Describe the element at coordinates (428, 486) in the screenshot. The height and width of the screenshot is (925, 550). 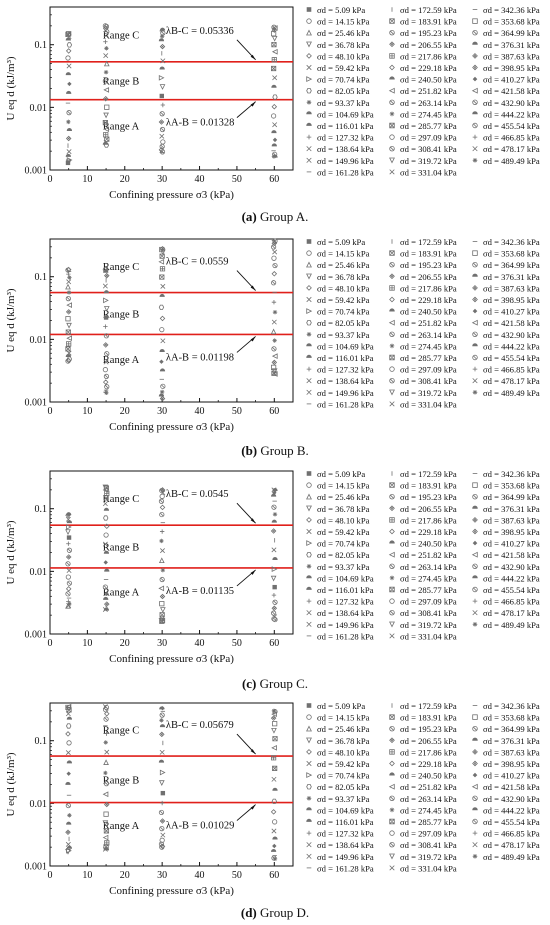
I see `legend-label: σd = 183.91 kPa` at that location.